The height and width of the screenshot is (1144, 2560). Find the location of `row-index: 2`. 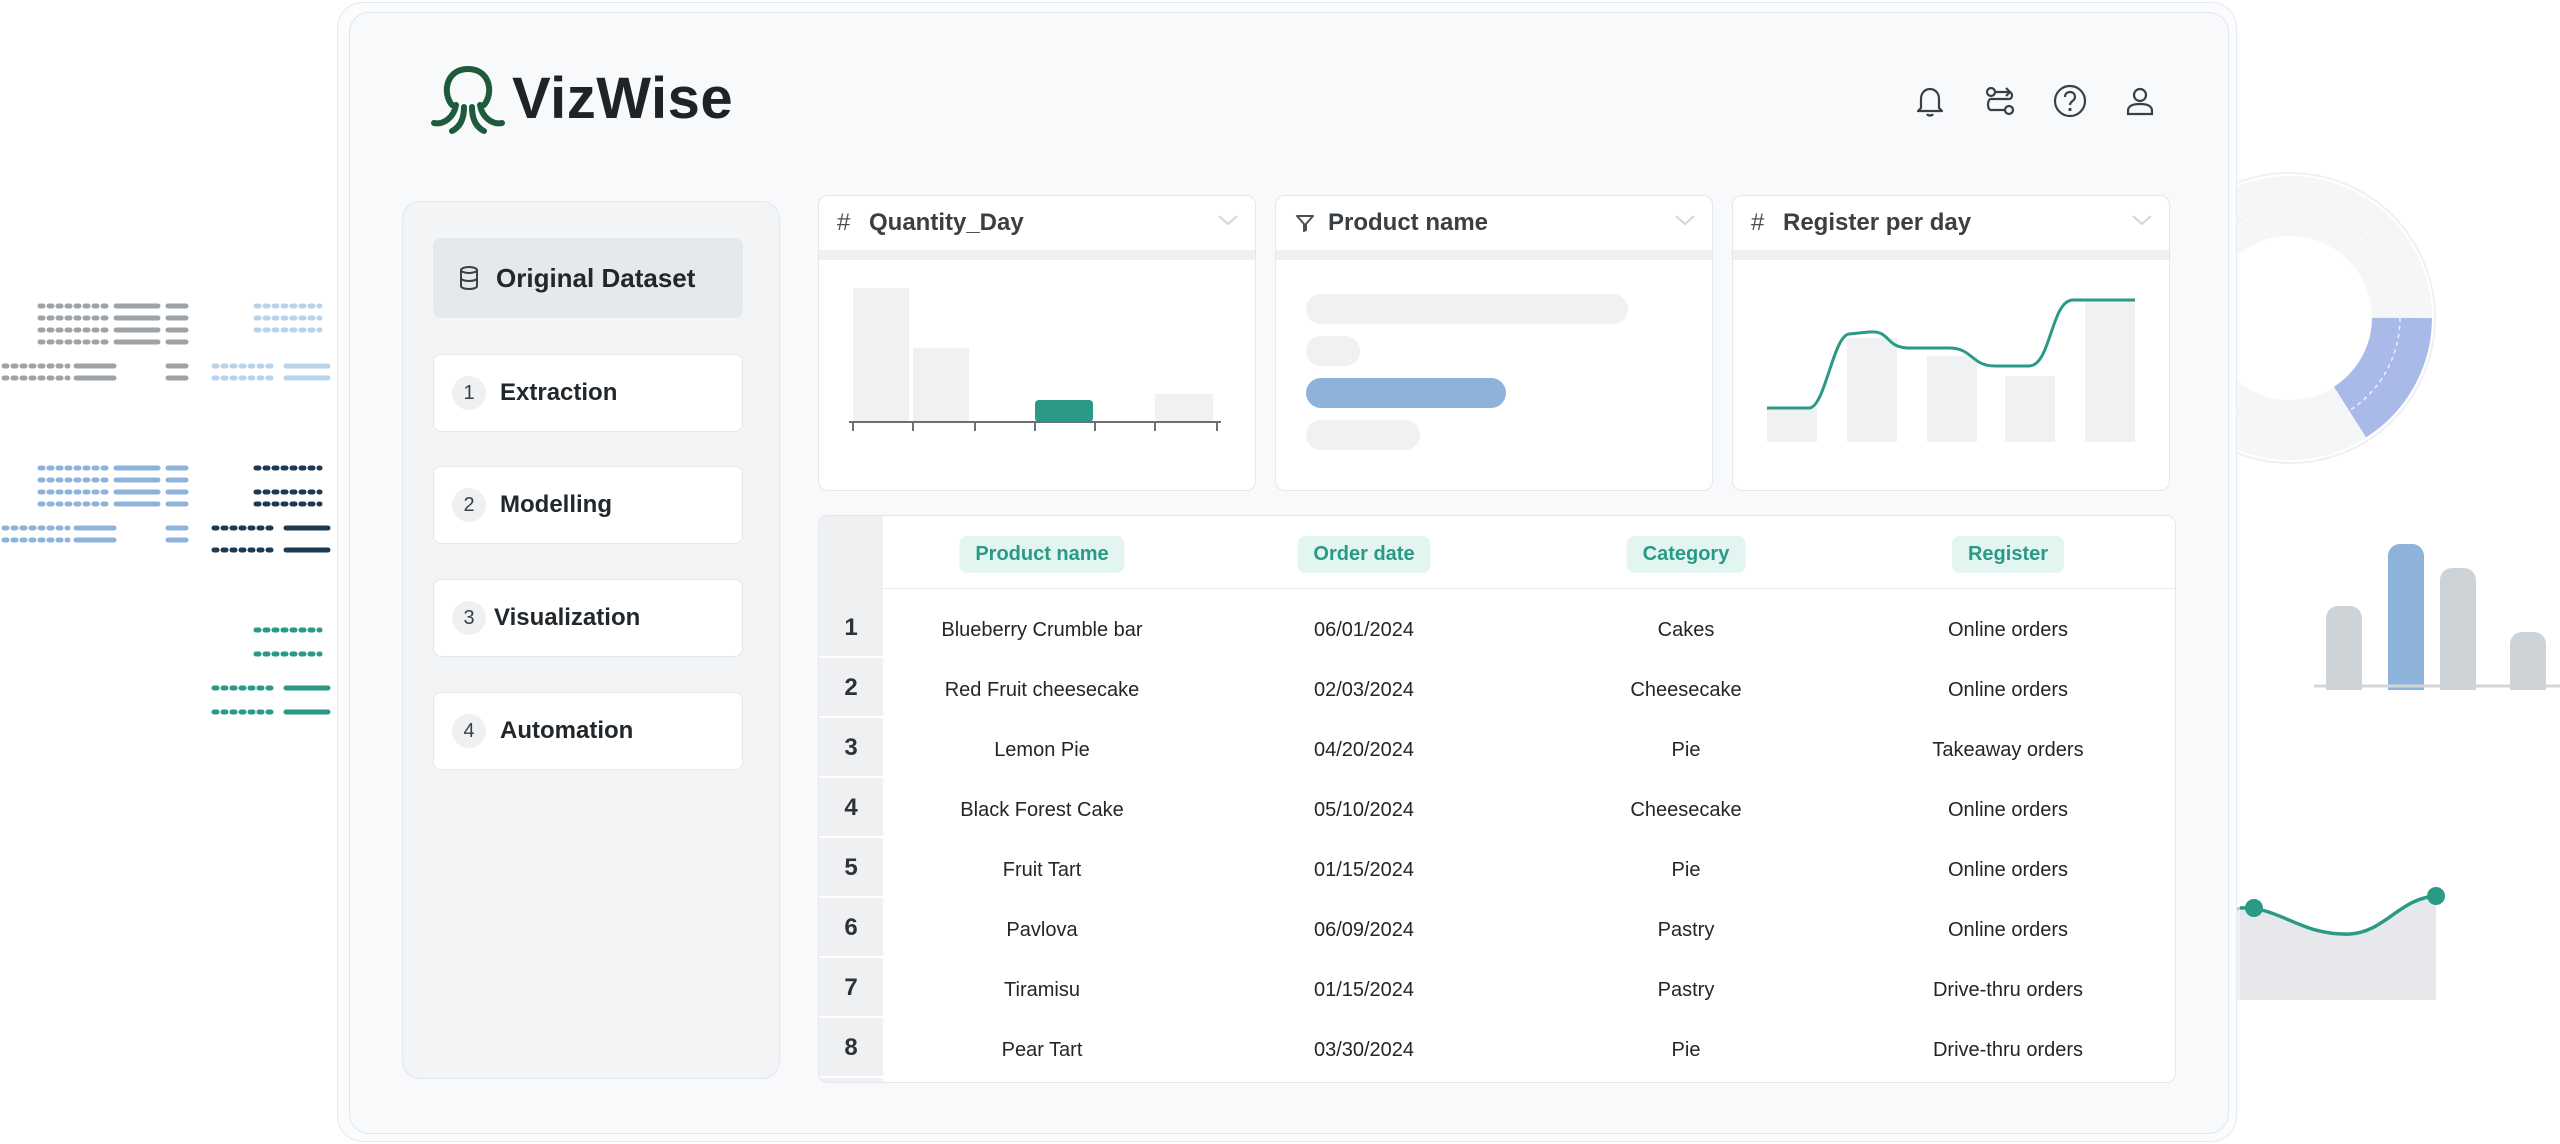

row-index: 2 is located at coordinates (851, 689).